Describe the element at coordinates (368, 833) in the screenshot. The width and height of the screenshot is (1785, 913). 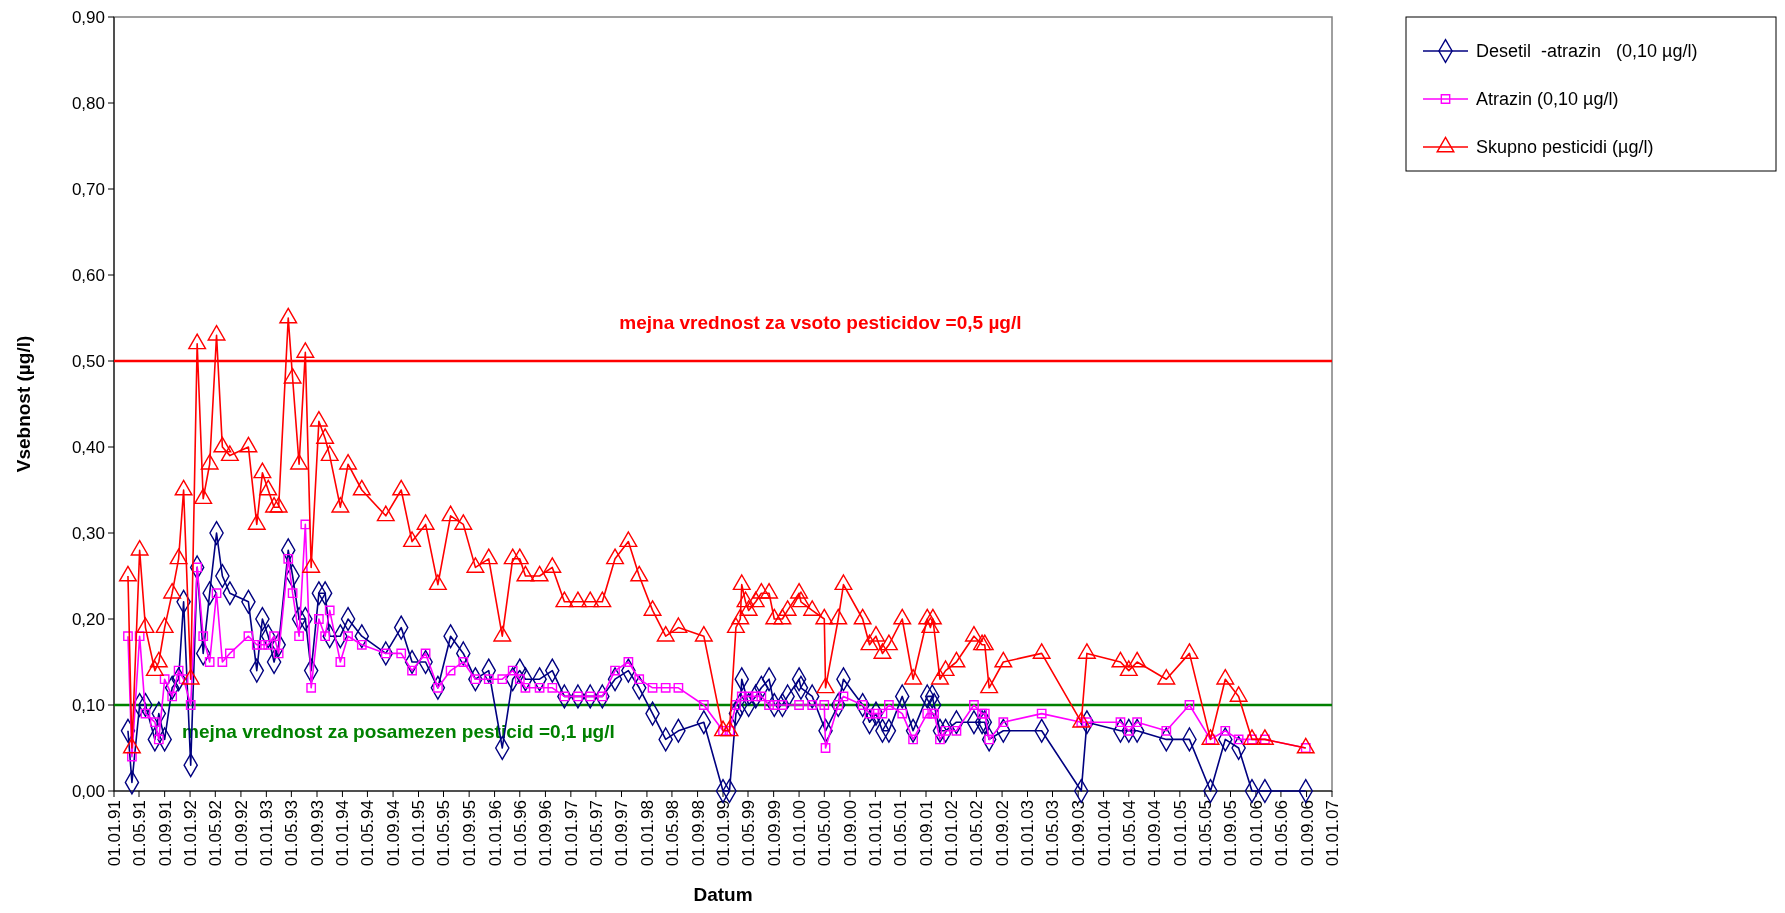
I see `x-tick-label: 01.05.94` at that location.